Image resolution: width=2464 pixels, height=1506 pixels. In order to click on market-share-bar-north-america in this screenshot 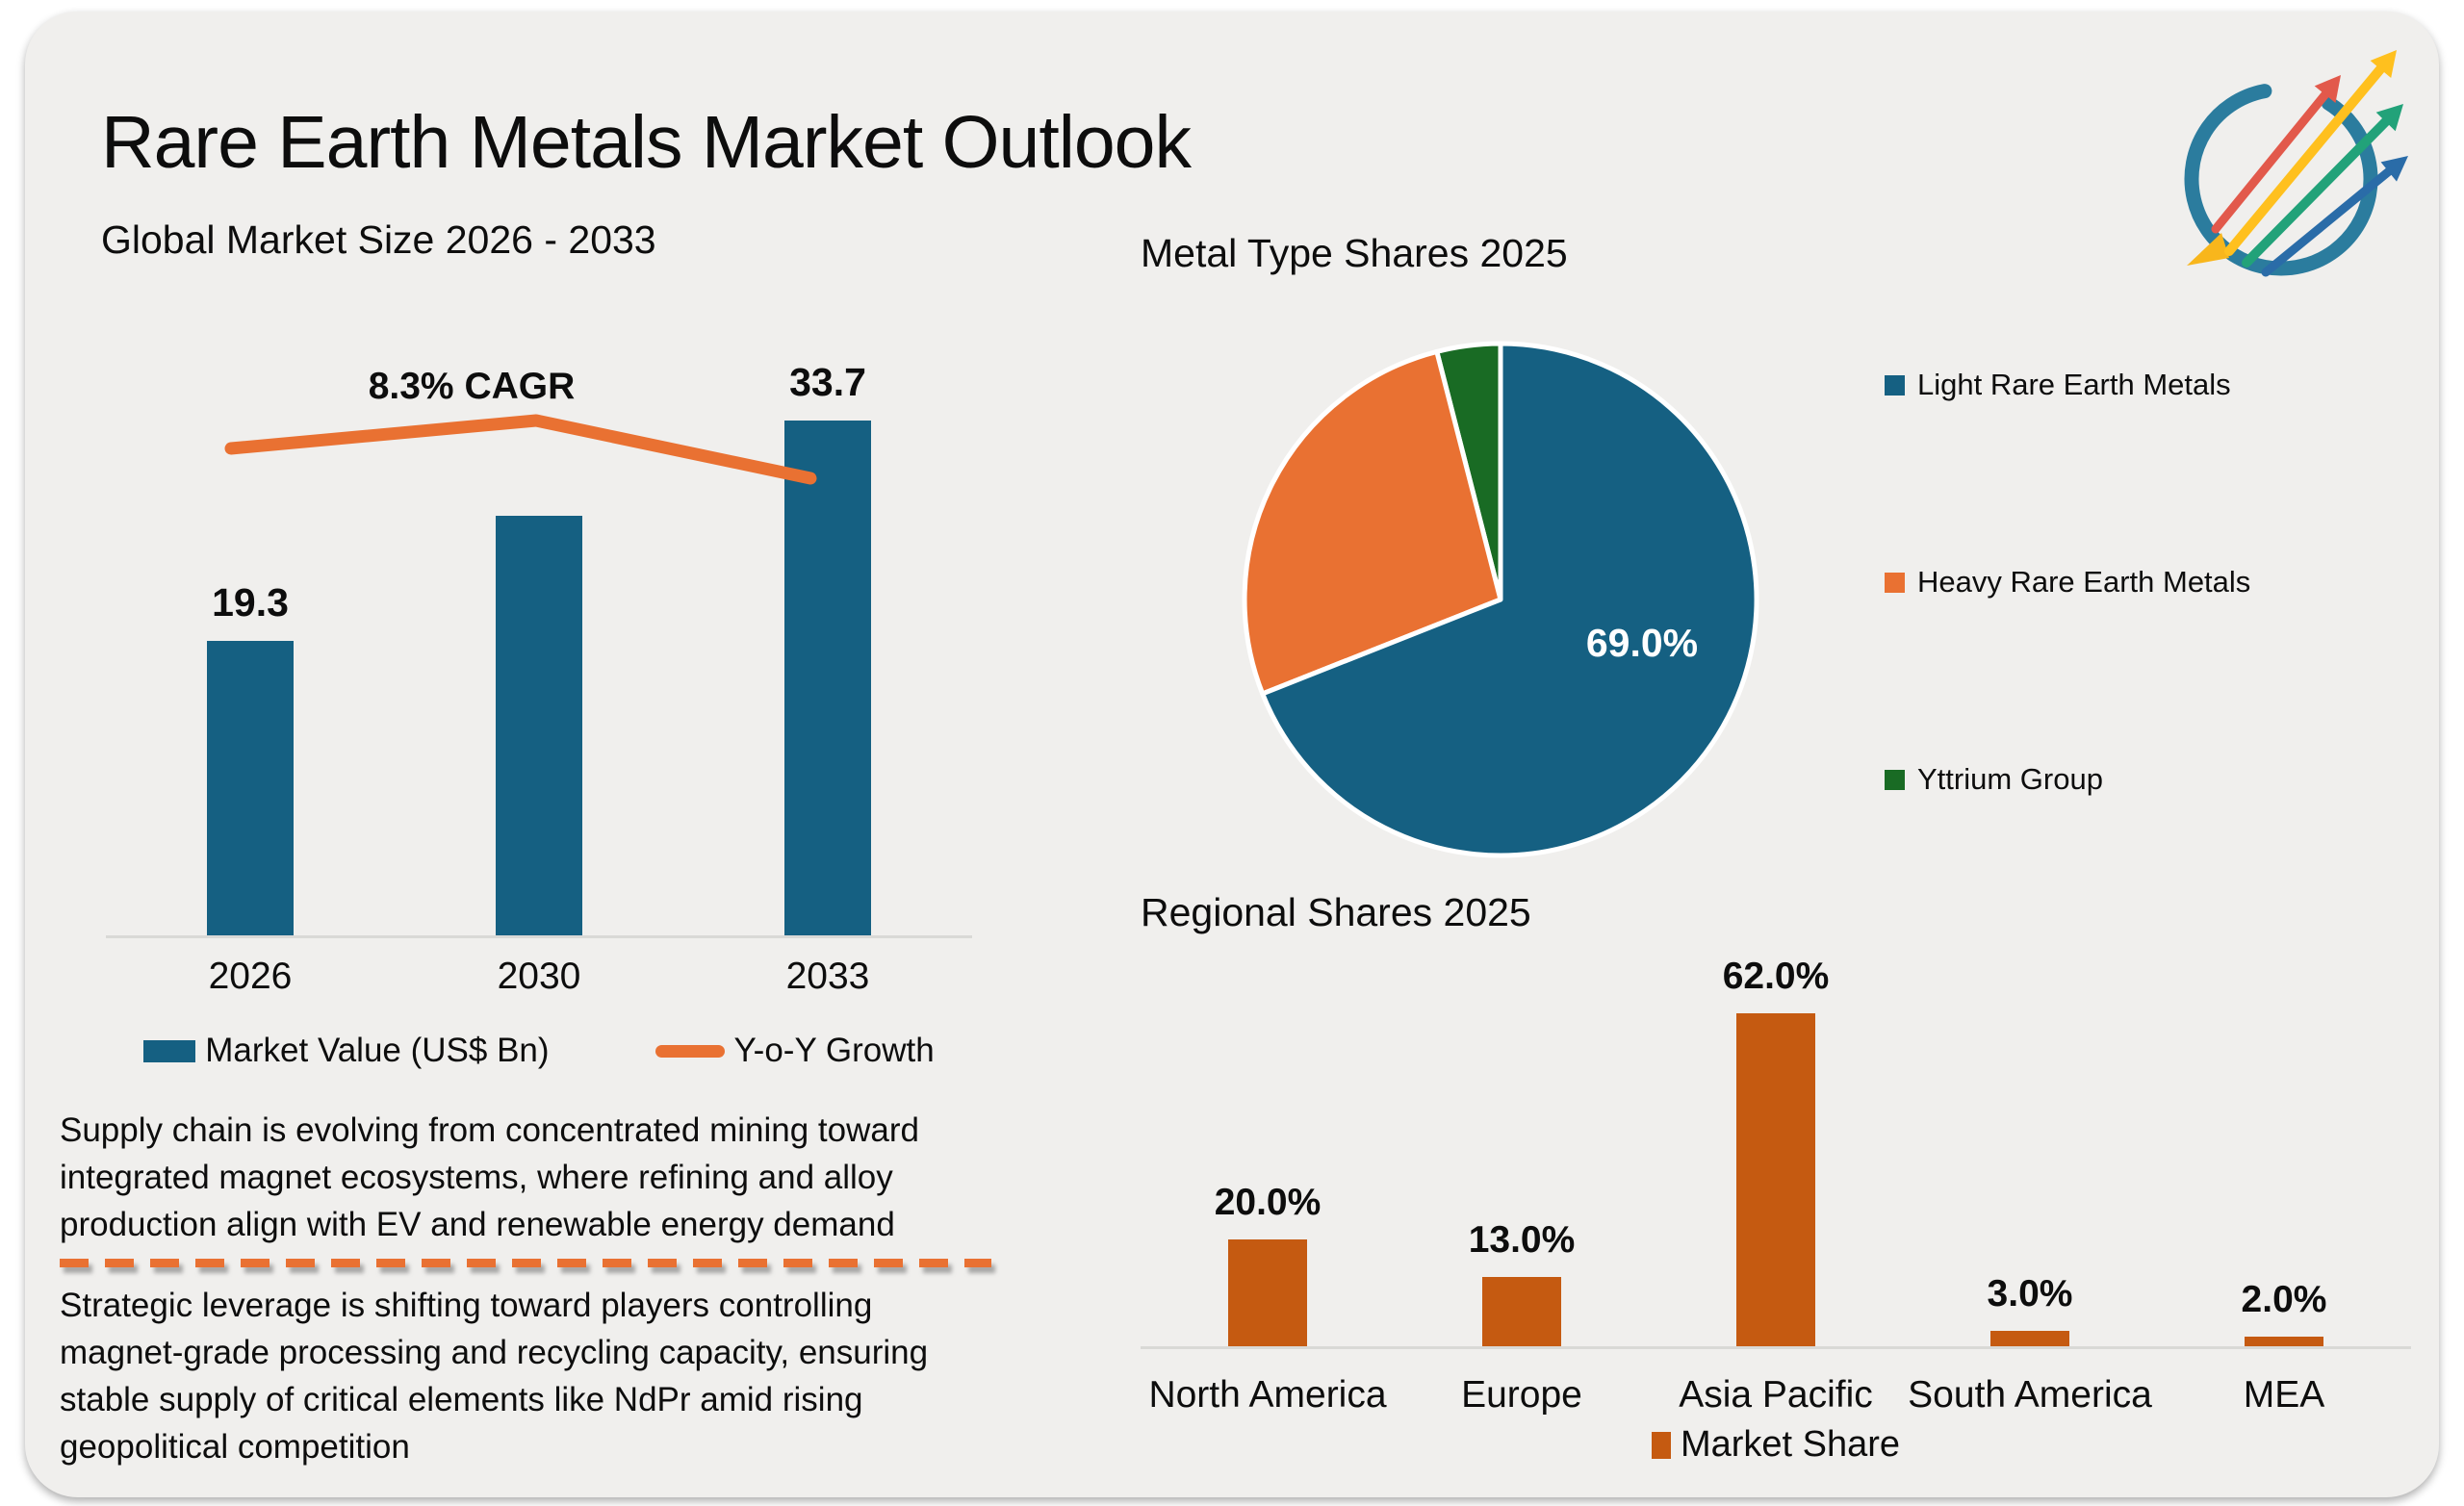, I will do `click(1267, 1293)`.